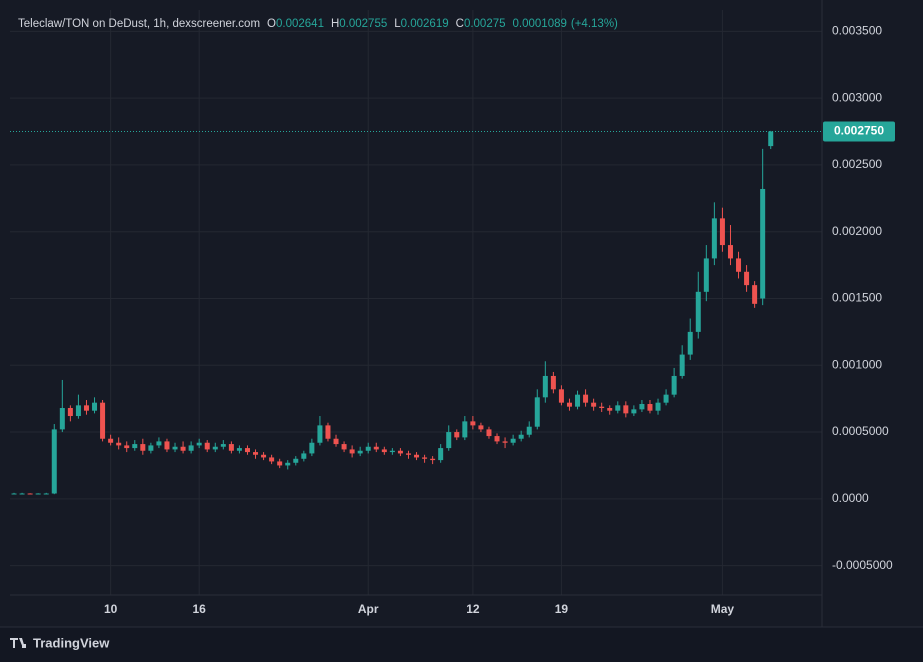  Describe the element at coordinates (71, 642) in the screenshot. I see `brand: TradingView` at that location.